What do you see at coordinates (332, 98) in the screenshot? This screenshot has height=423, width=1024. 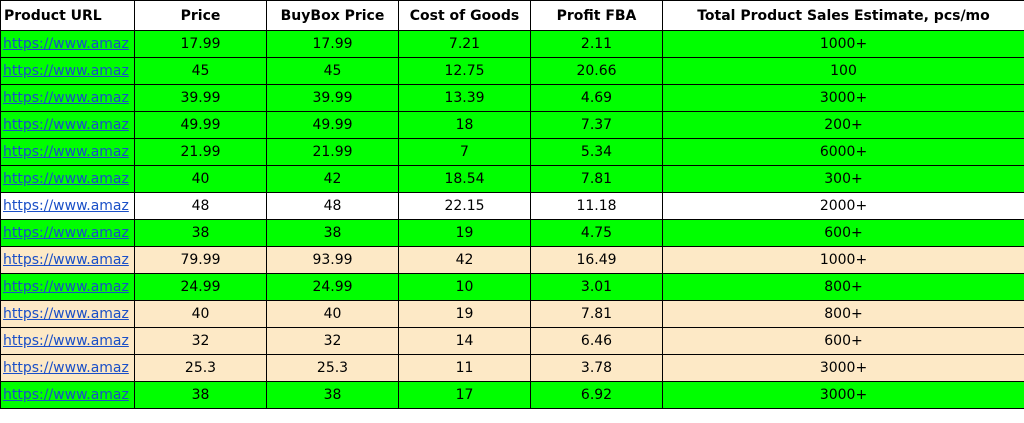 I see `cell-buybox-price: 39.99` at bounding box center [332, 98].